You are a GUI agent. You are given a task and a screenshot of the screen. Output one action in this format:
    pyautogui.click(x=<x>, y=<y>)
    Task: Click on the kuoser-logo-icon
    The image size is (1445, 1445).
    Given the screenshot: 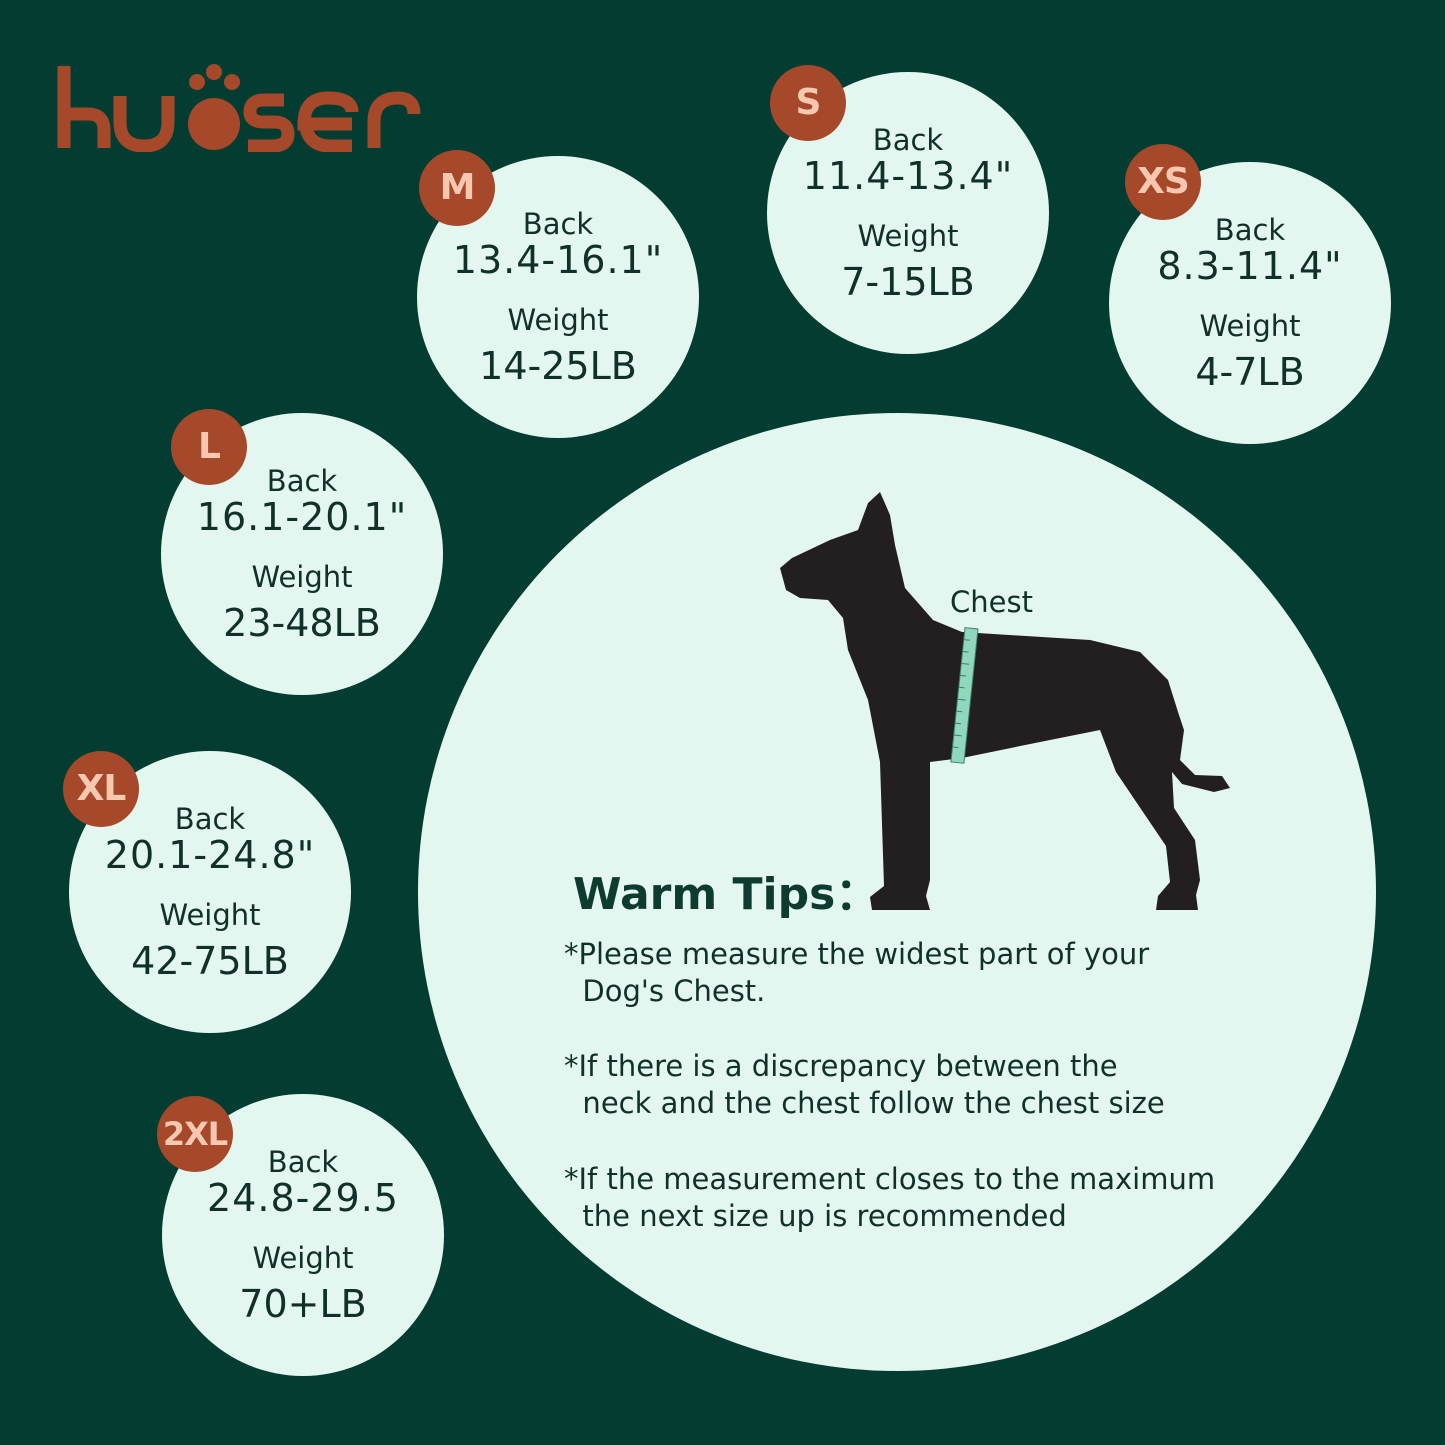 What is the action you would take?
    pyautogui.click(x=239, y=108)
    